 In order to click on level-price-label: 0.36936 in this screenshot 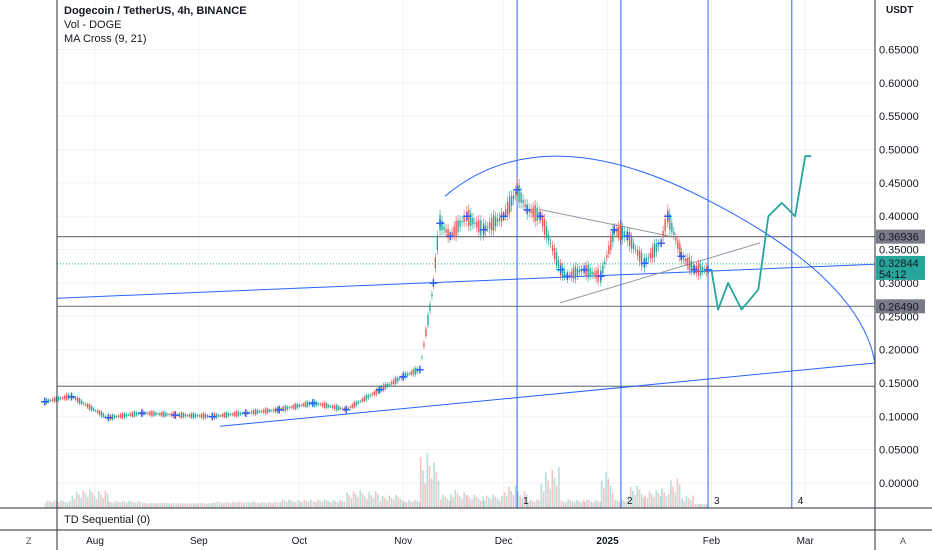, I will do `click(899, 238)`.